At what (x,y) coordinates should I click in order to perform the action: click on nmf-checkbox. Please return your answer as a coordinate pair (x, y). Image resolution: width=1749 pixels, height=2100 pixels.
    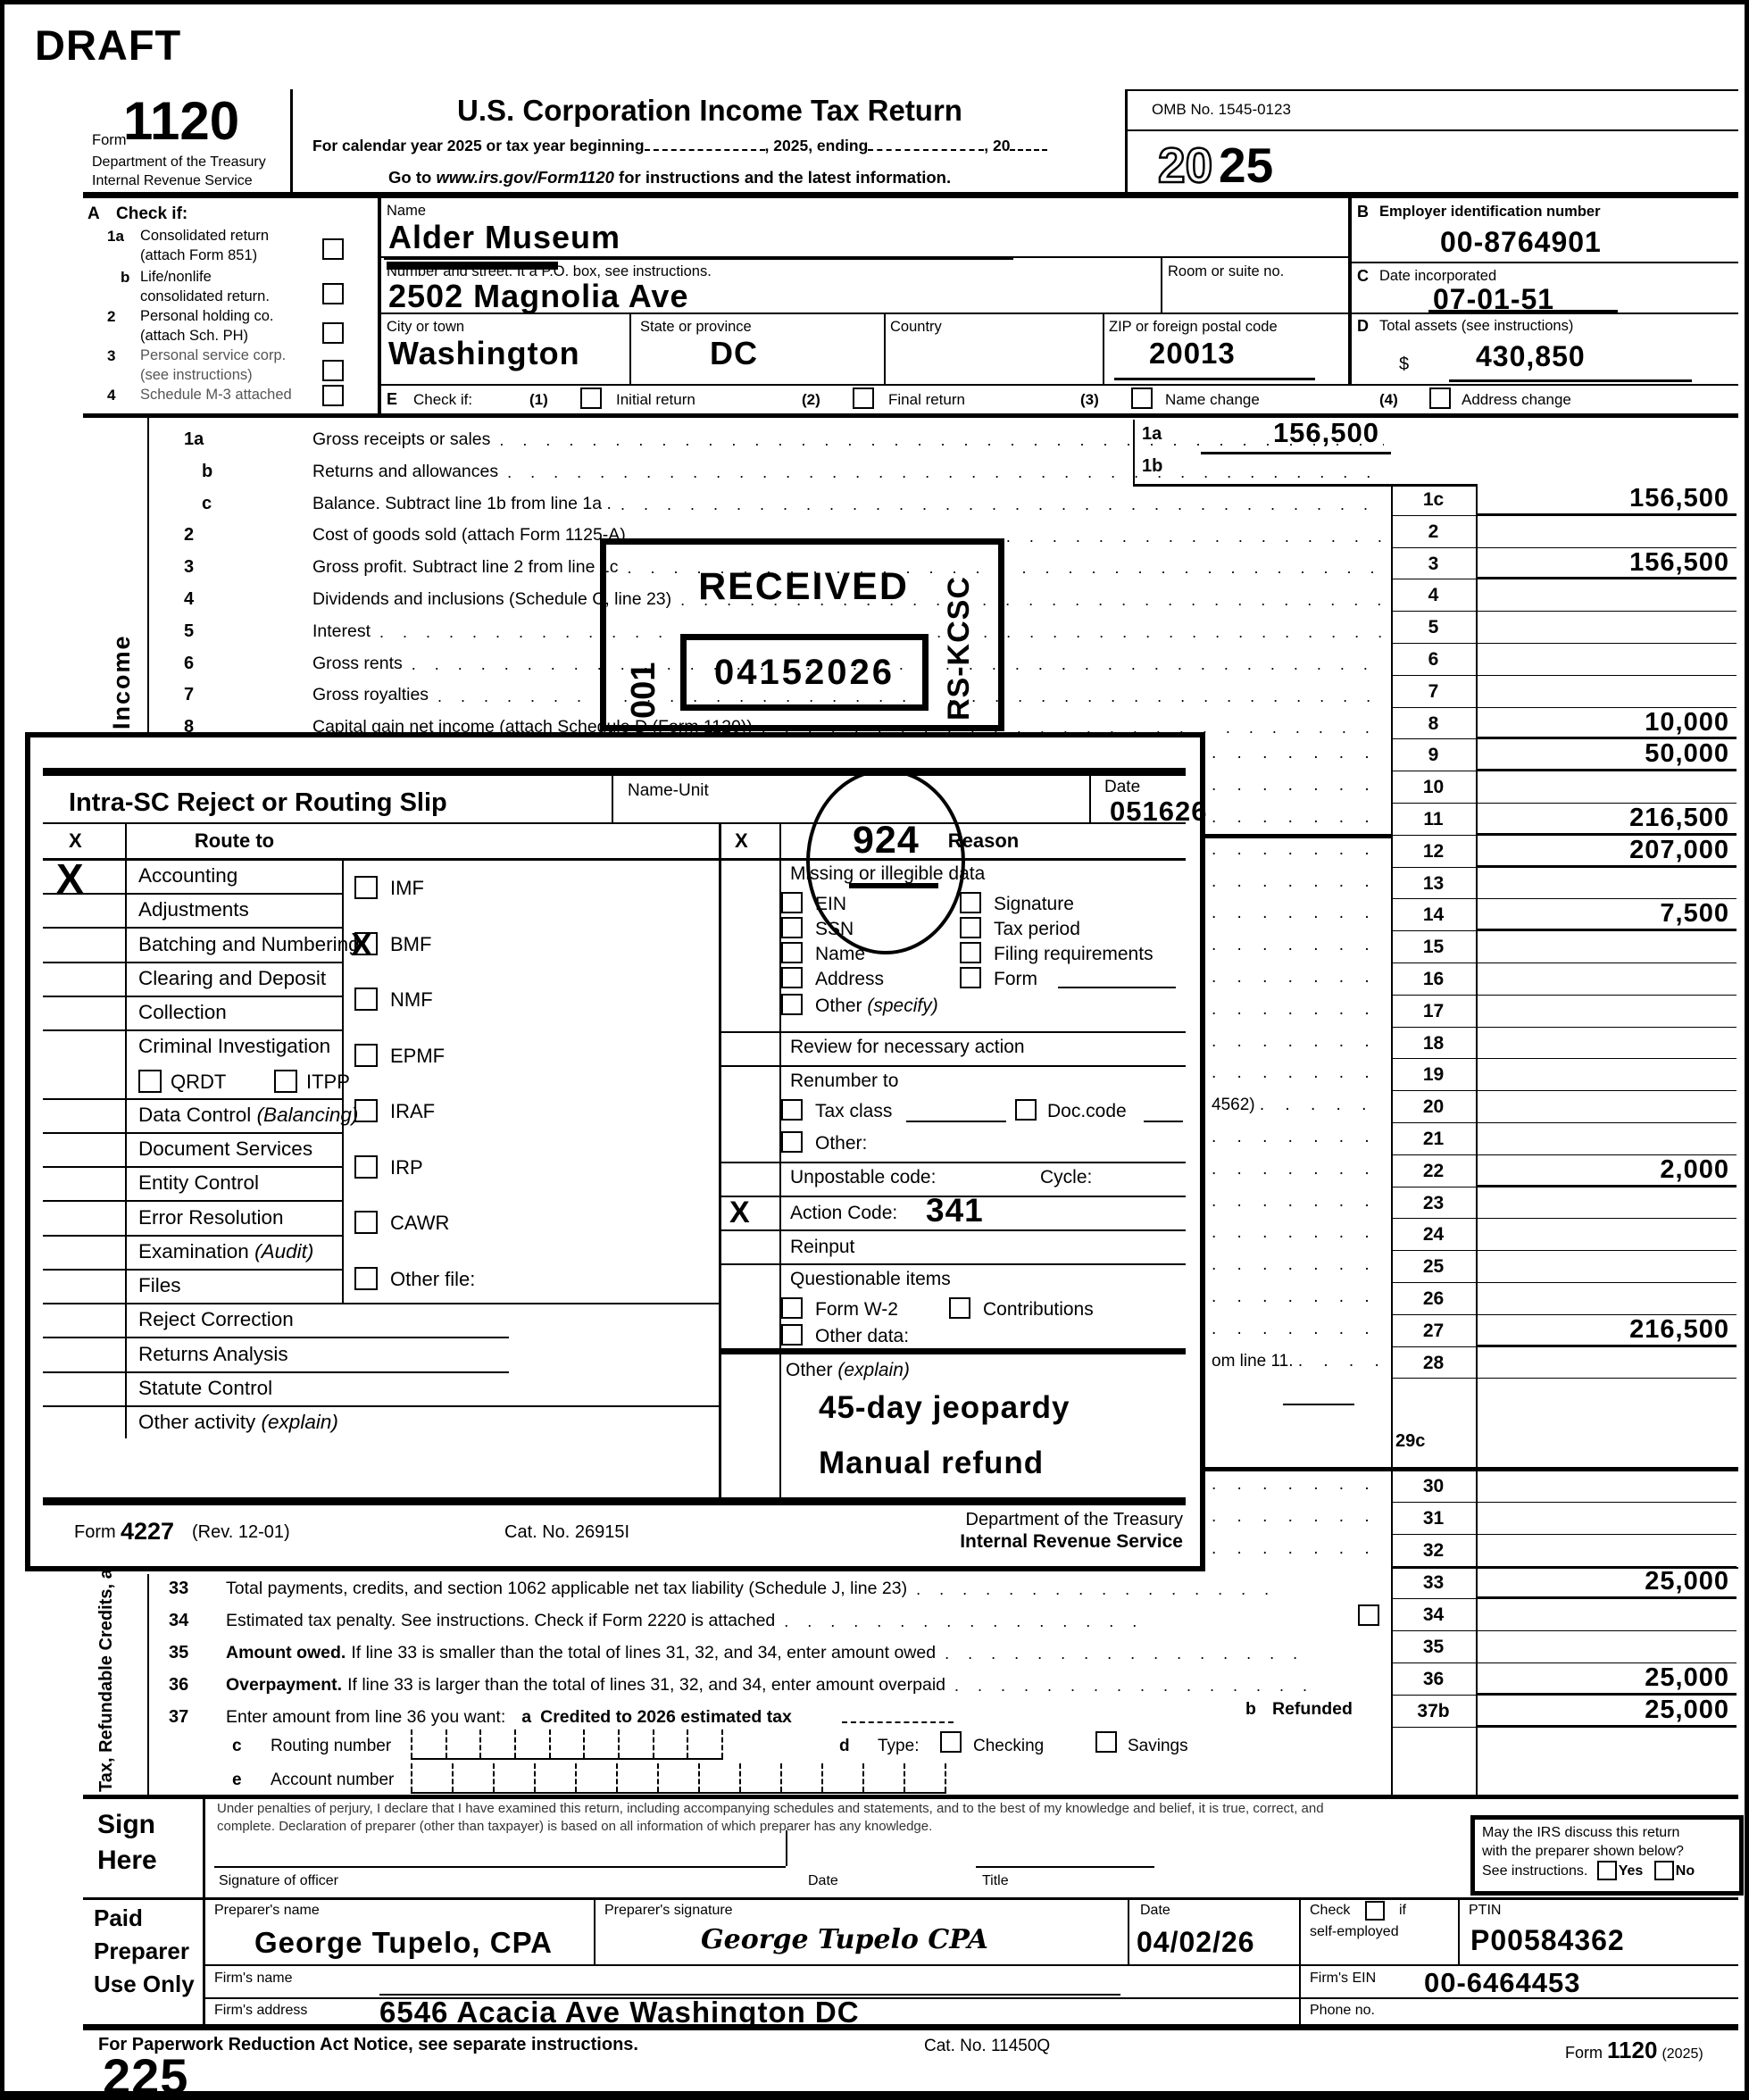
    Looking at the image, I should click on (366, 1000).